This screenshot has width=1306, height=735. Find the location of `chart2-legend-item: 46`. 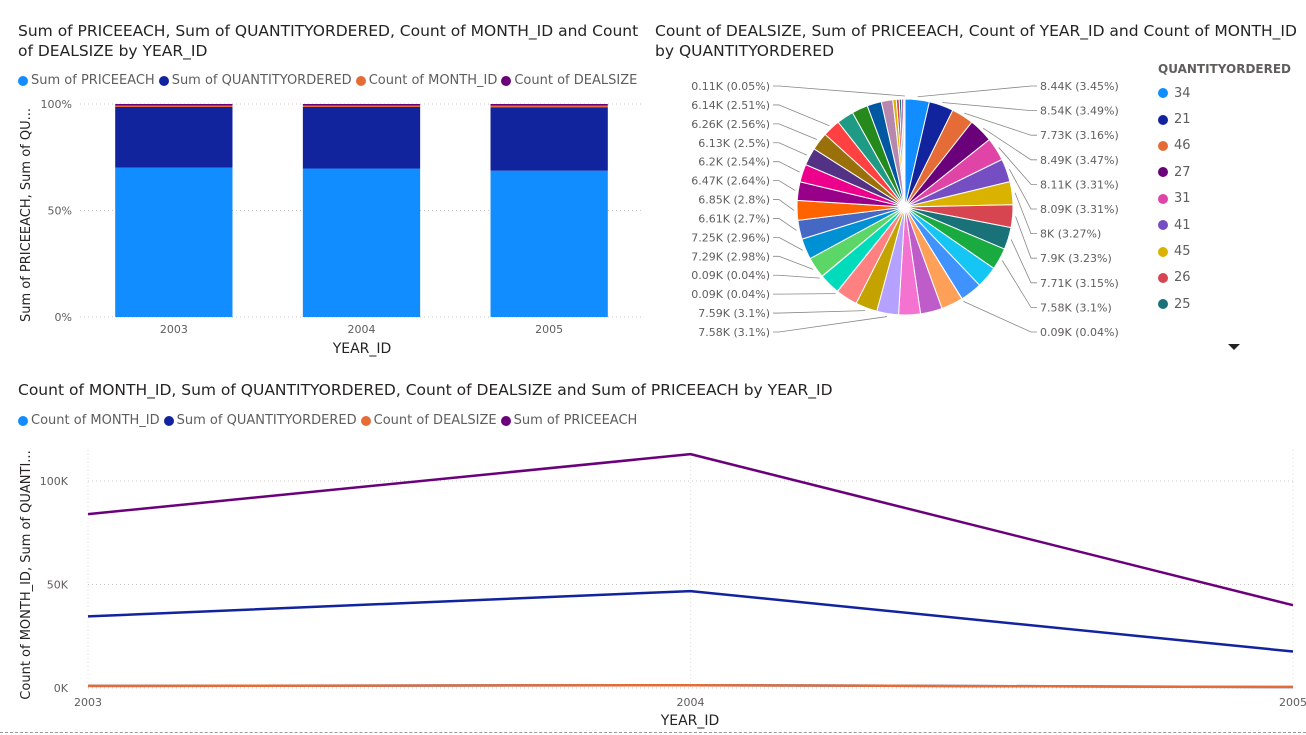

chart2-legend-item: 46 is located at coordinates (1224, 146).